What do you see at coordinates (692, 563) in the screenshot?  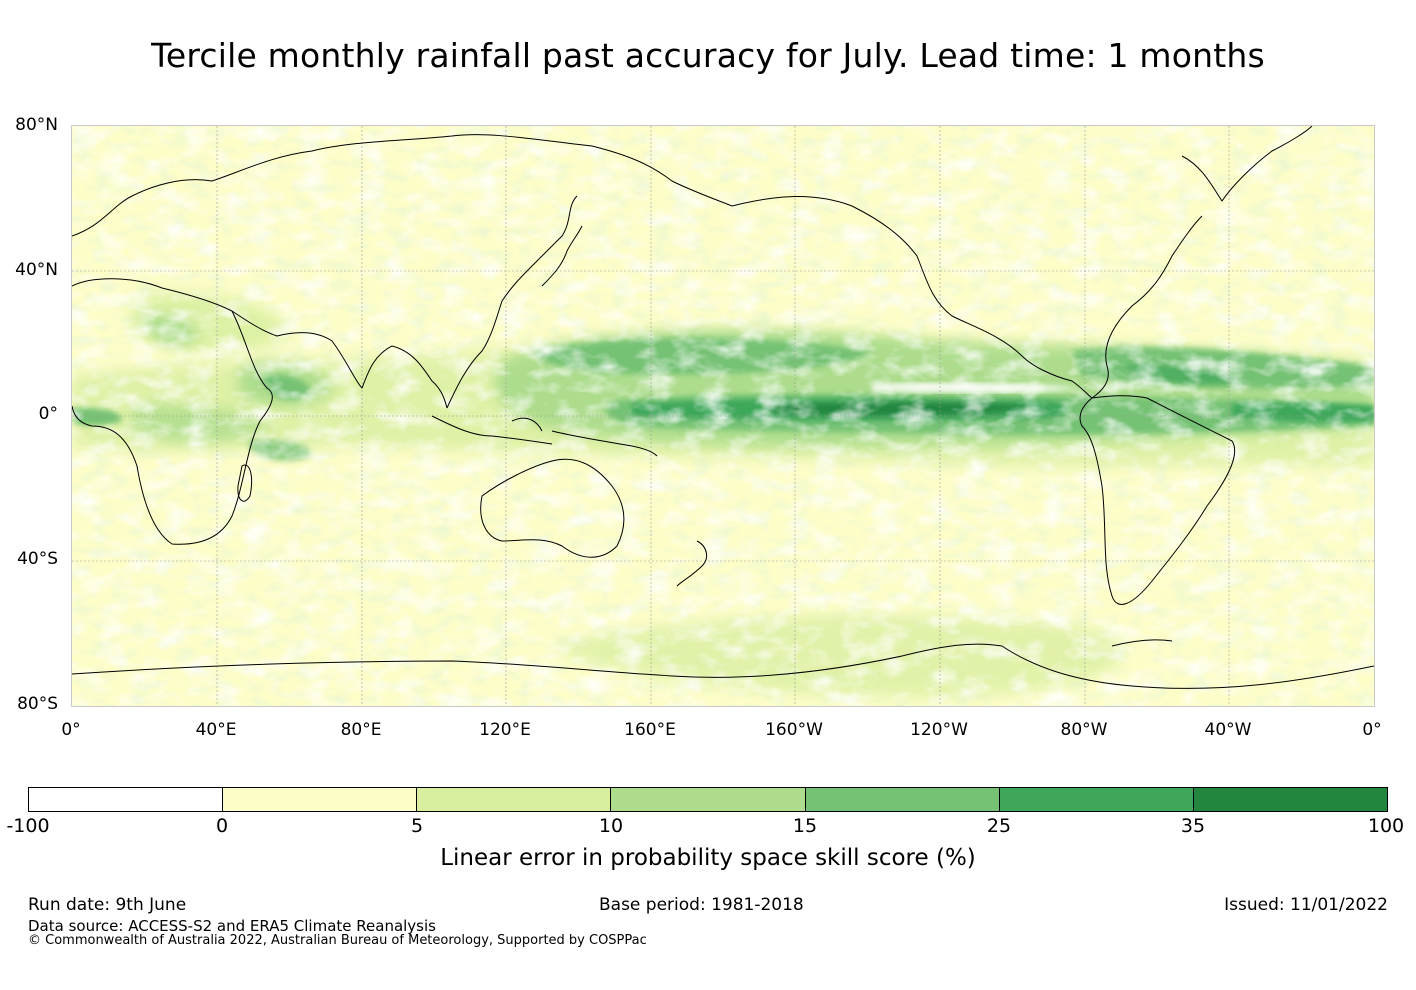 I see `new-zealand-coast` at bounding box center [692, 563].